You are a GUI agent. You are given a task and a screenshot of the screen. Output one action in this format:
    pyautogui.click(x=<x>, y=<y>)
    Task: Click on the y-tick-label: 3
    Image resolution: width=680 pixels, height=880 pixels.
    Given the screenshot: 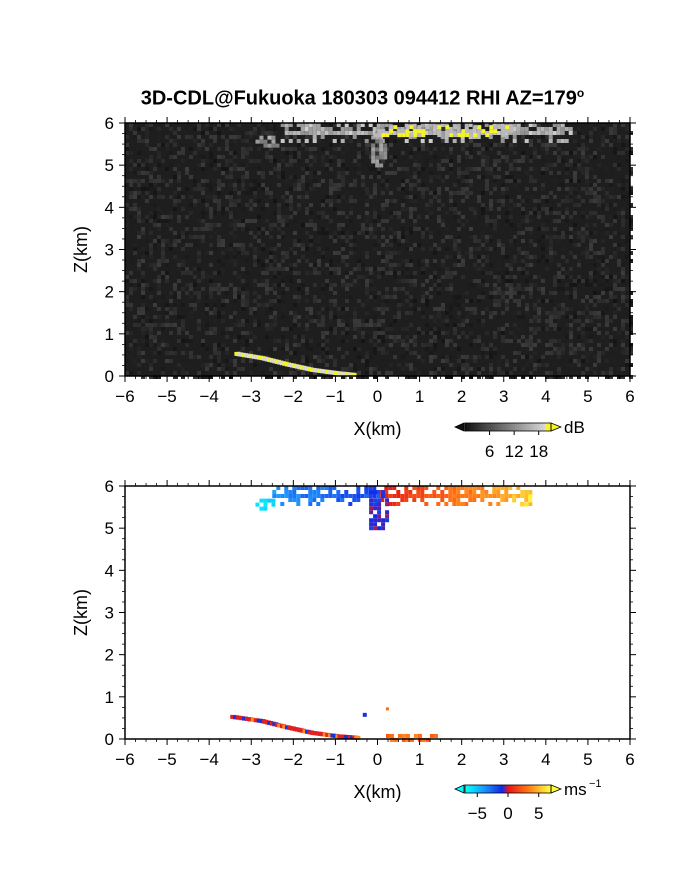 What is the action you would take?
    pyautogui.click(x=109, y=613)
    